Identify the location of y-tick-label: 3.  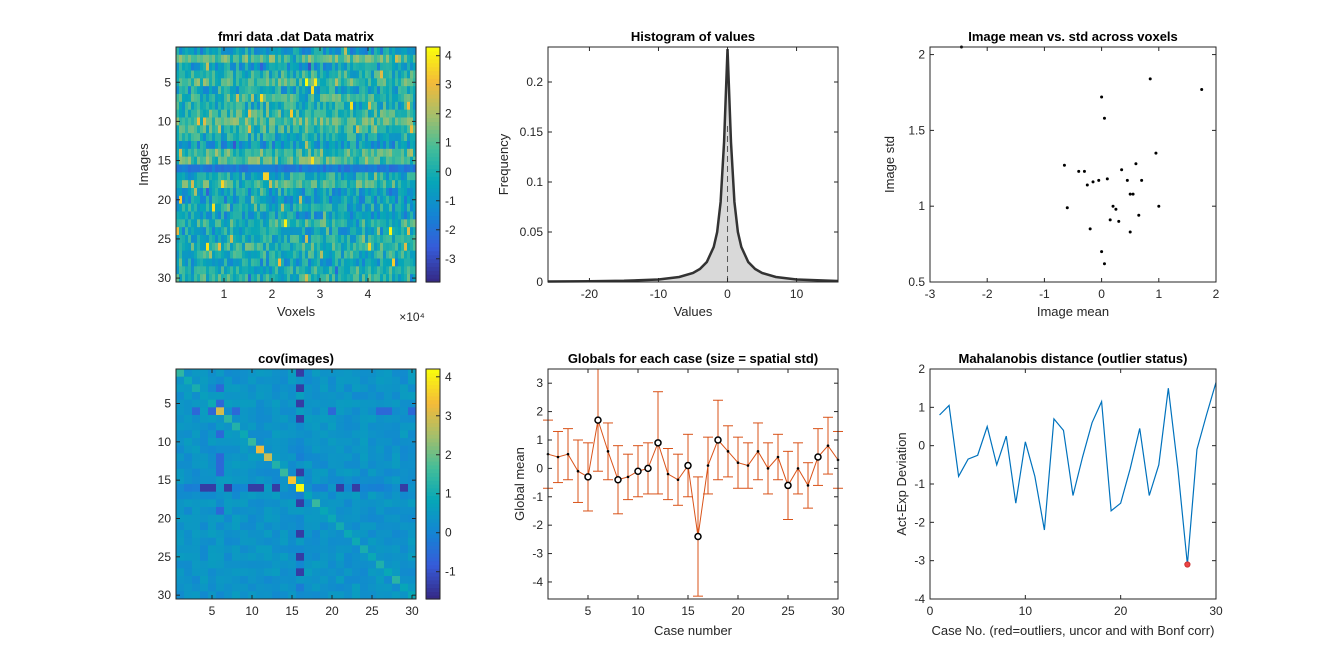
(539, 383).